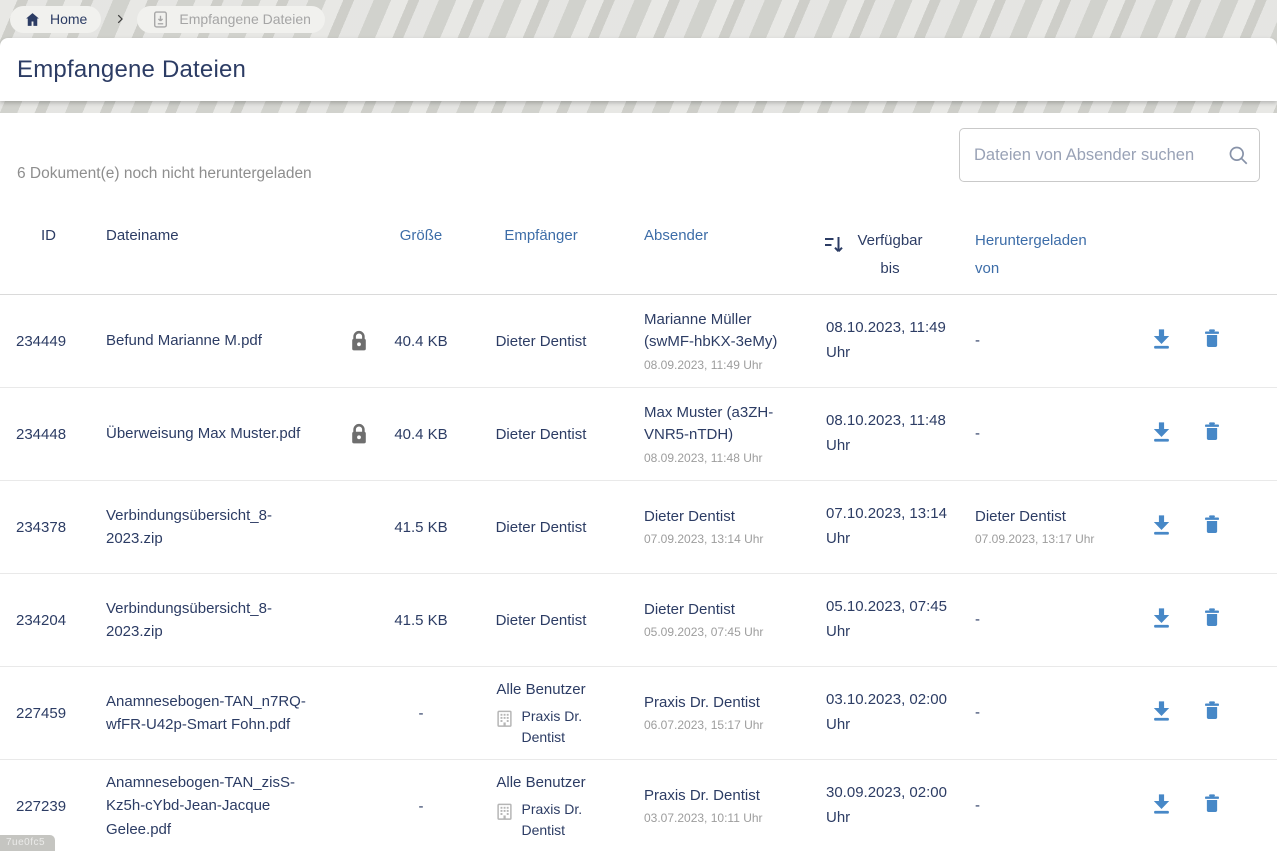  I want to click on page-title: Empfangene Dateien, so click(132, 69).